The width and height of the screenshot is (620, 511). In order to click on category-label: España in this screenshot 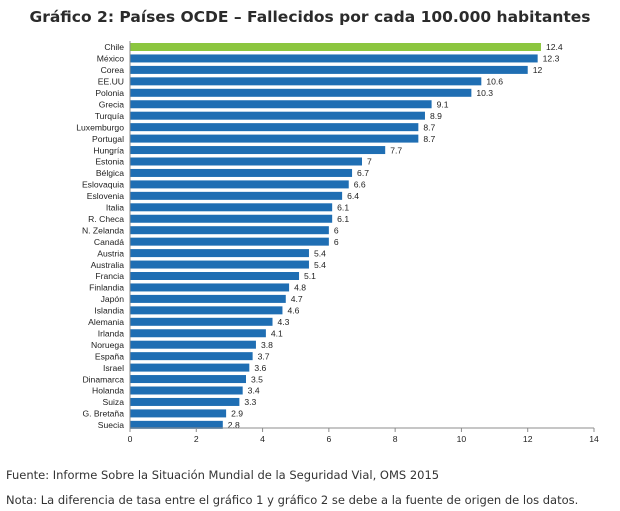, I will do `click(109, 356)`.